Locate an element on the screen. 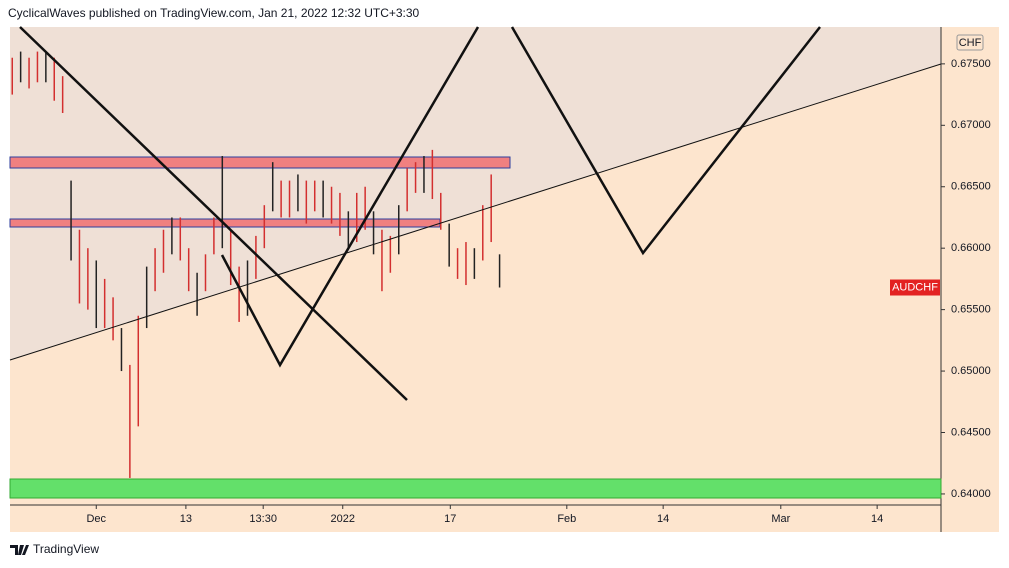  y-tick-label: 0.67000 is located at coordinates (971, 125).